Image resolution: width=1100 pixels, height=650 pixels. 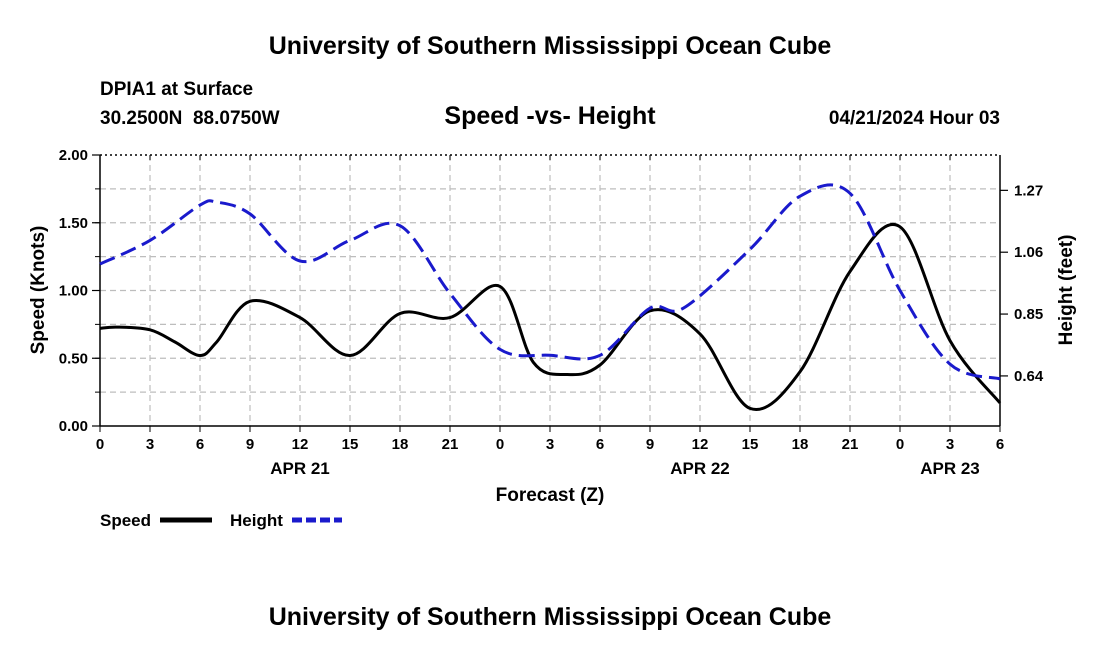 I want to click on y-axis-label: Speed (Knots), so click(x=38, y=290).